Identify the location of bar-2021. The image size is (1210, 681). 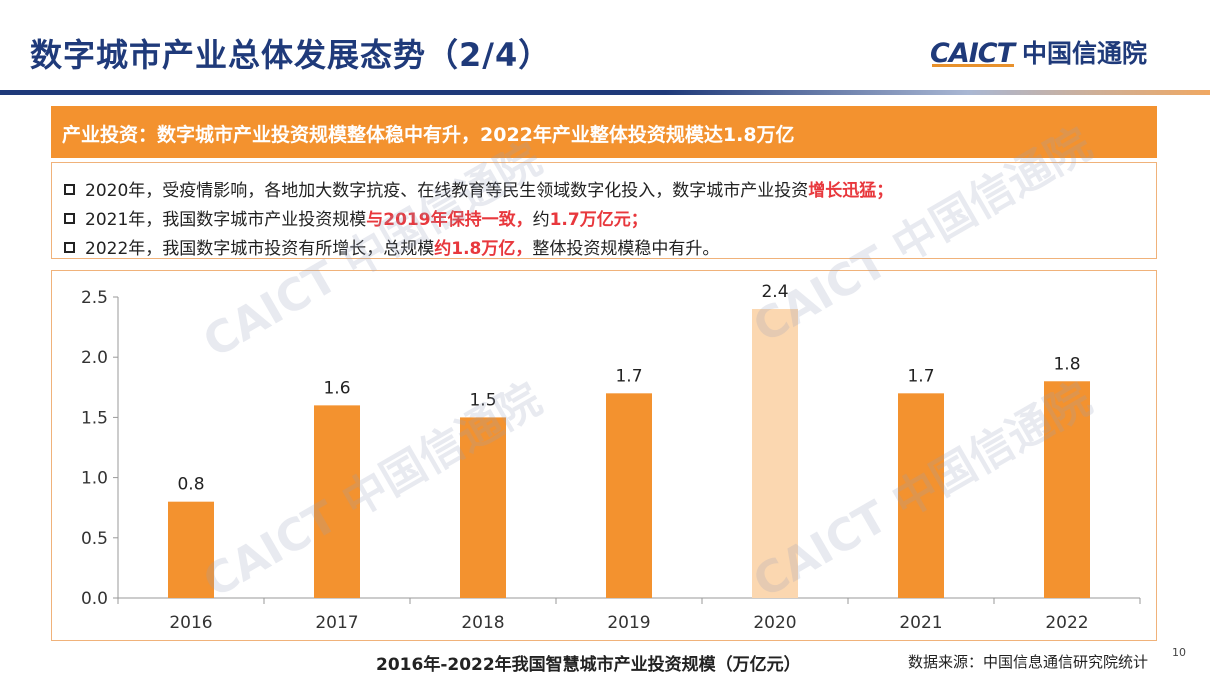
(921, 495).